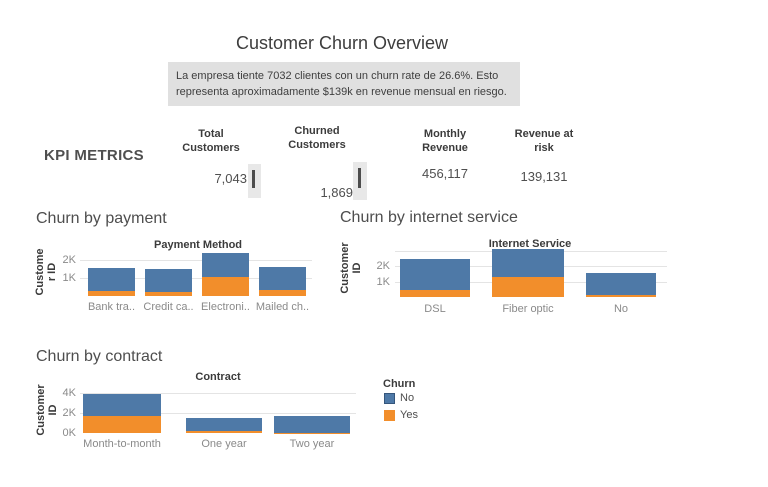 Image resolution: width=768 pixels, height=487 pixels. I want to click on x-category-label: Credit ca.., so click(168, 307).